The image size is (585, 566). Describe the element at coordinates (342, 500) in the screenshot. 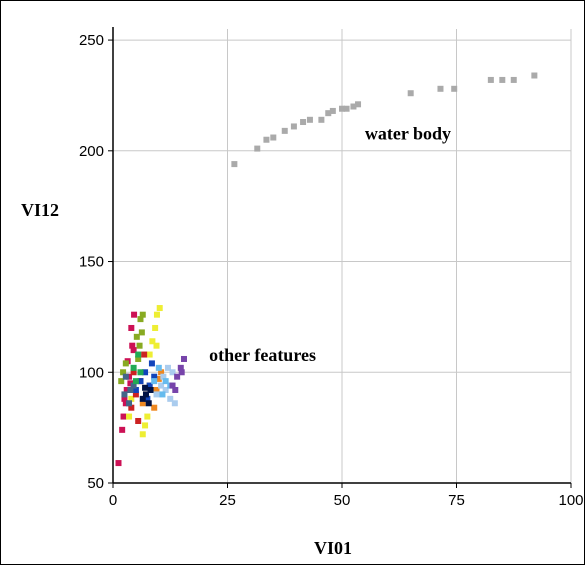

I see `x-tick-label-2: 50` at that location.